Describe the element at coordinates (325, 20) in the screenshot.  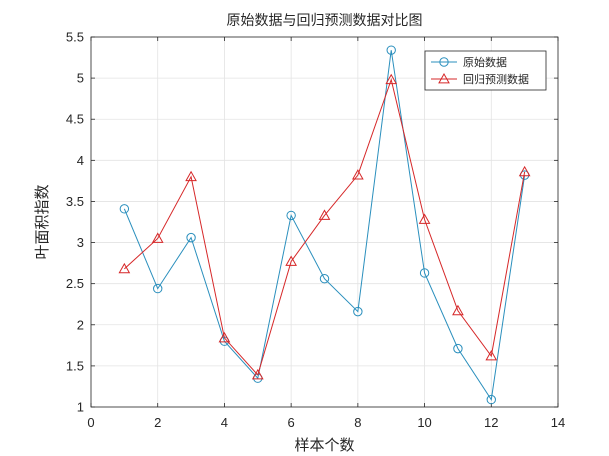
I see `chart-title: 原始数据与回归预测数据对比图` at that location.